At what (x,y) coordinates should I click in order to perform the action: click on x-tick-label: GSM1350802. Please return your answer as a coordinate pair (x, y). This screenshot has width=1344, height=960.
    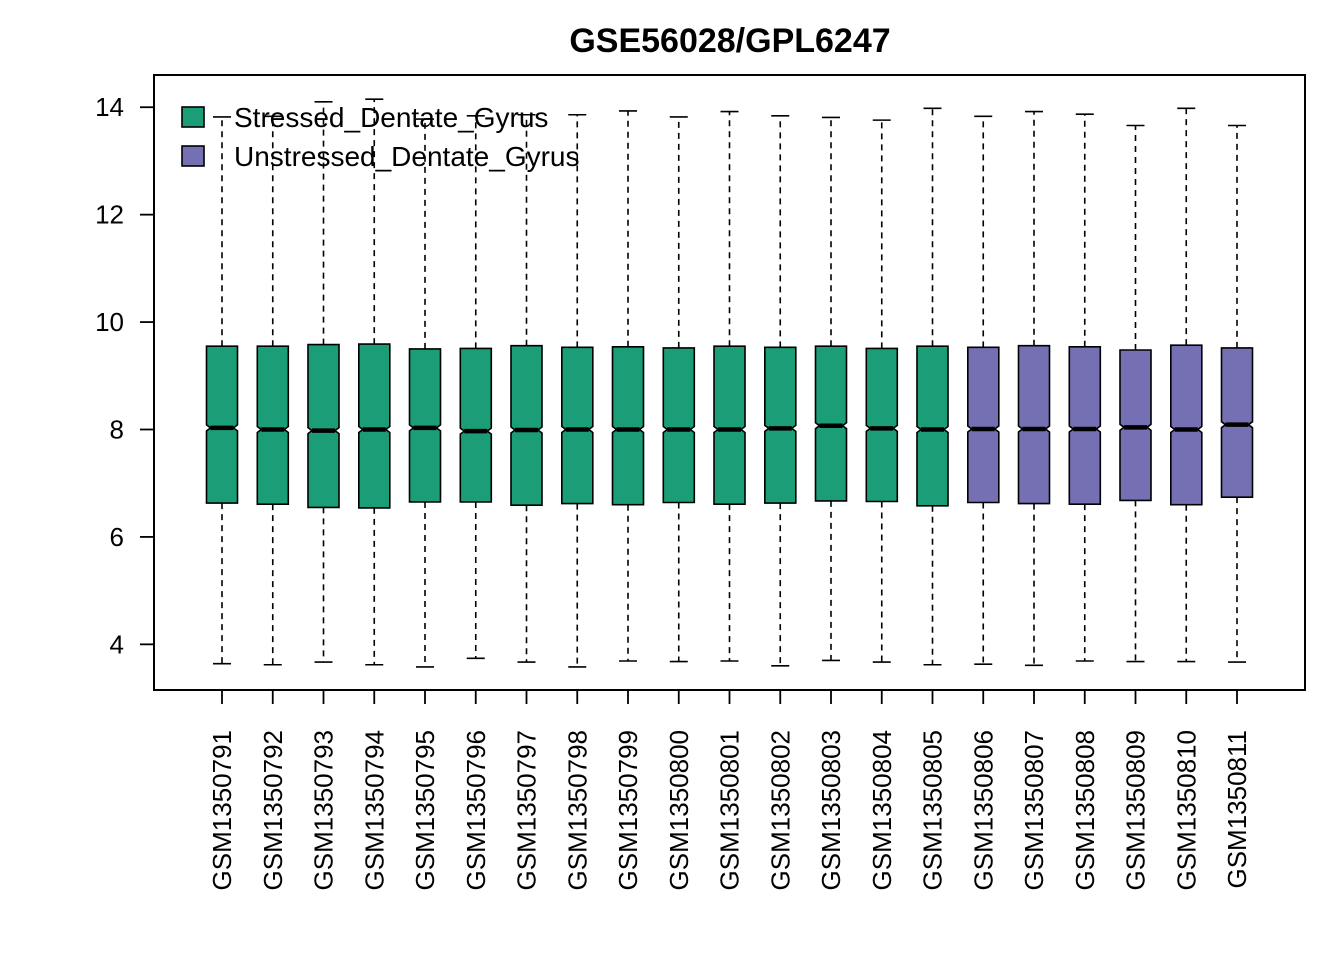
    Looking at the image, I should click on (780, 810).